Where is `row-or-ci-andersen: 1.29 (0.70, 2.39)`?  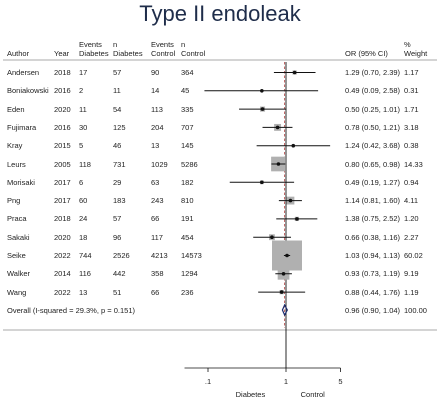
row-or-ci-andersen: 1.29 (0.70, 2.39) is located at coordinates (373, 72).